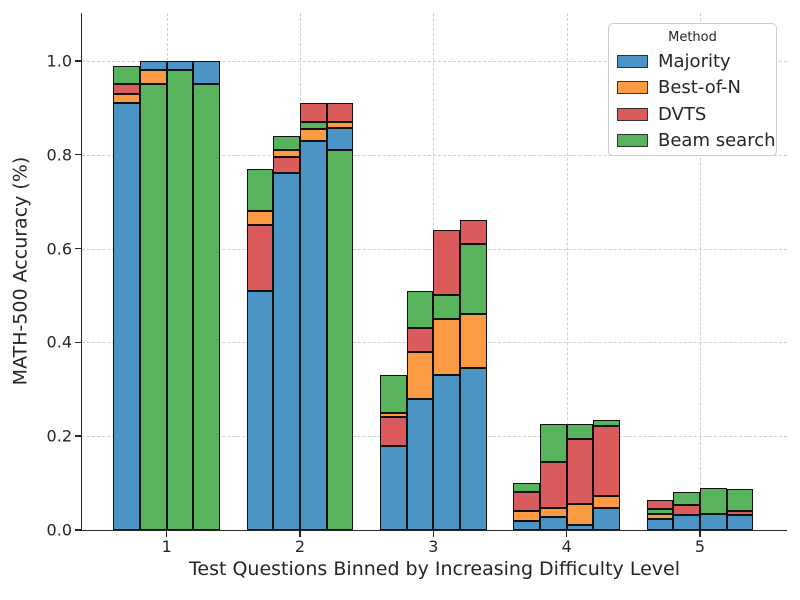 The height and width of the screenshot is (600, 800). Describe the element at coordinates (717, 141) in the screenshot. I see `legend-label: Beam search` at that location.